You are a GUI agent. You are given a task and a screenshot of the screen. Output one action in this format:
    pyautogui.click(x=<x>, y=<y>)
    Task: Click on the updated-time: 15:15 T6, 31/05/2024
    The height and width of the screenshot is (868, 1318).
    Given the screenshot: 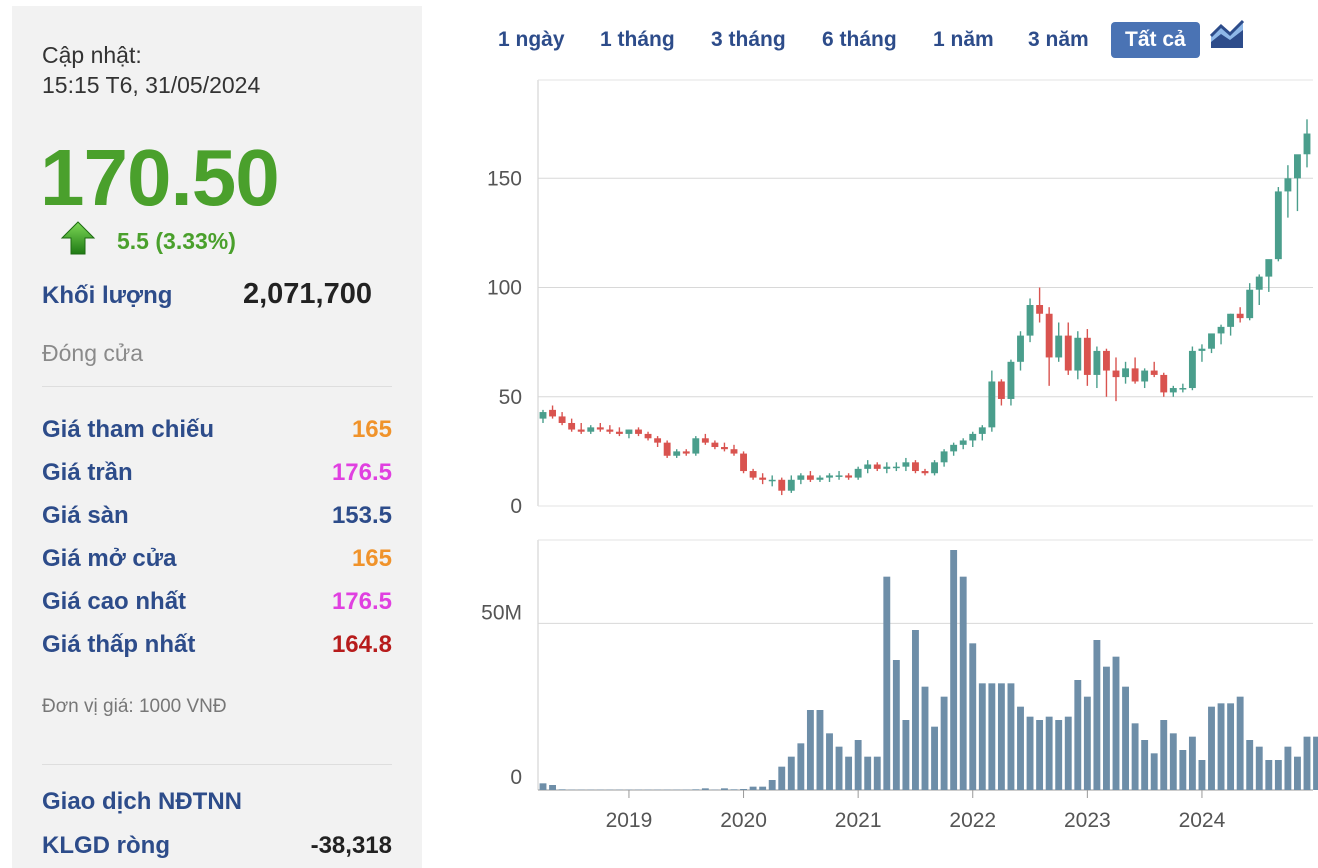 What is the action you would take?
    pyautogui.click(x=151, y=85)
    